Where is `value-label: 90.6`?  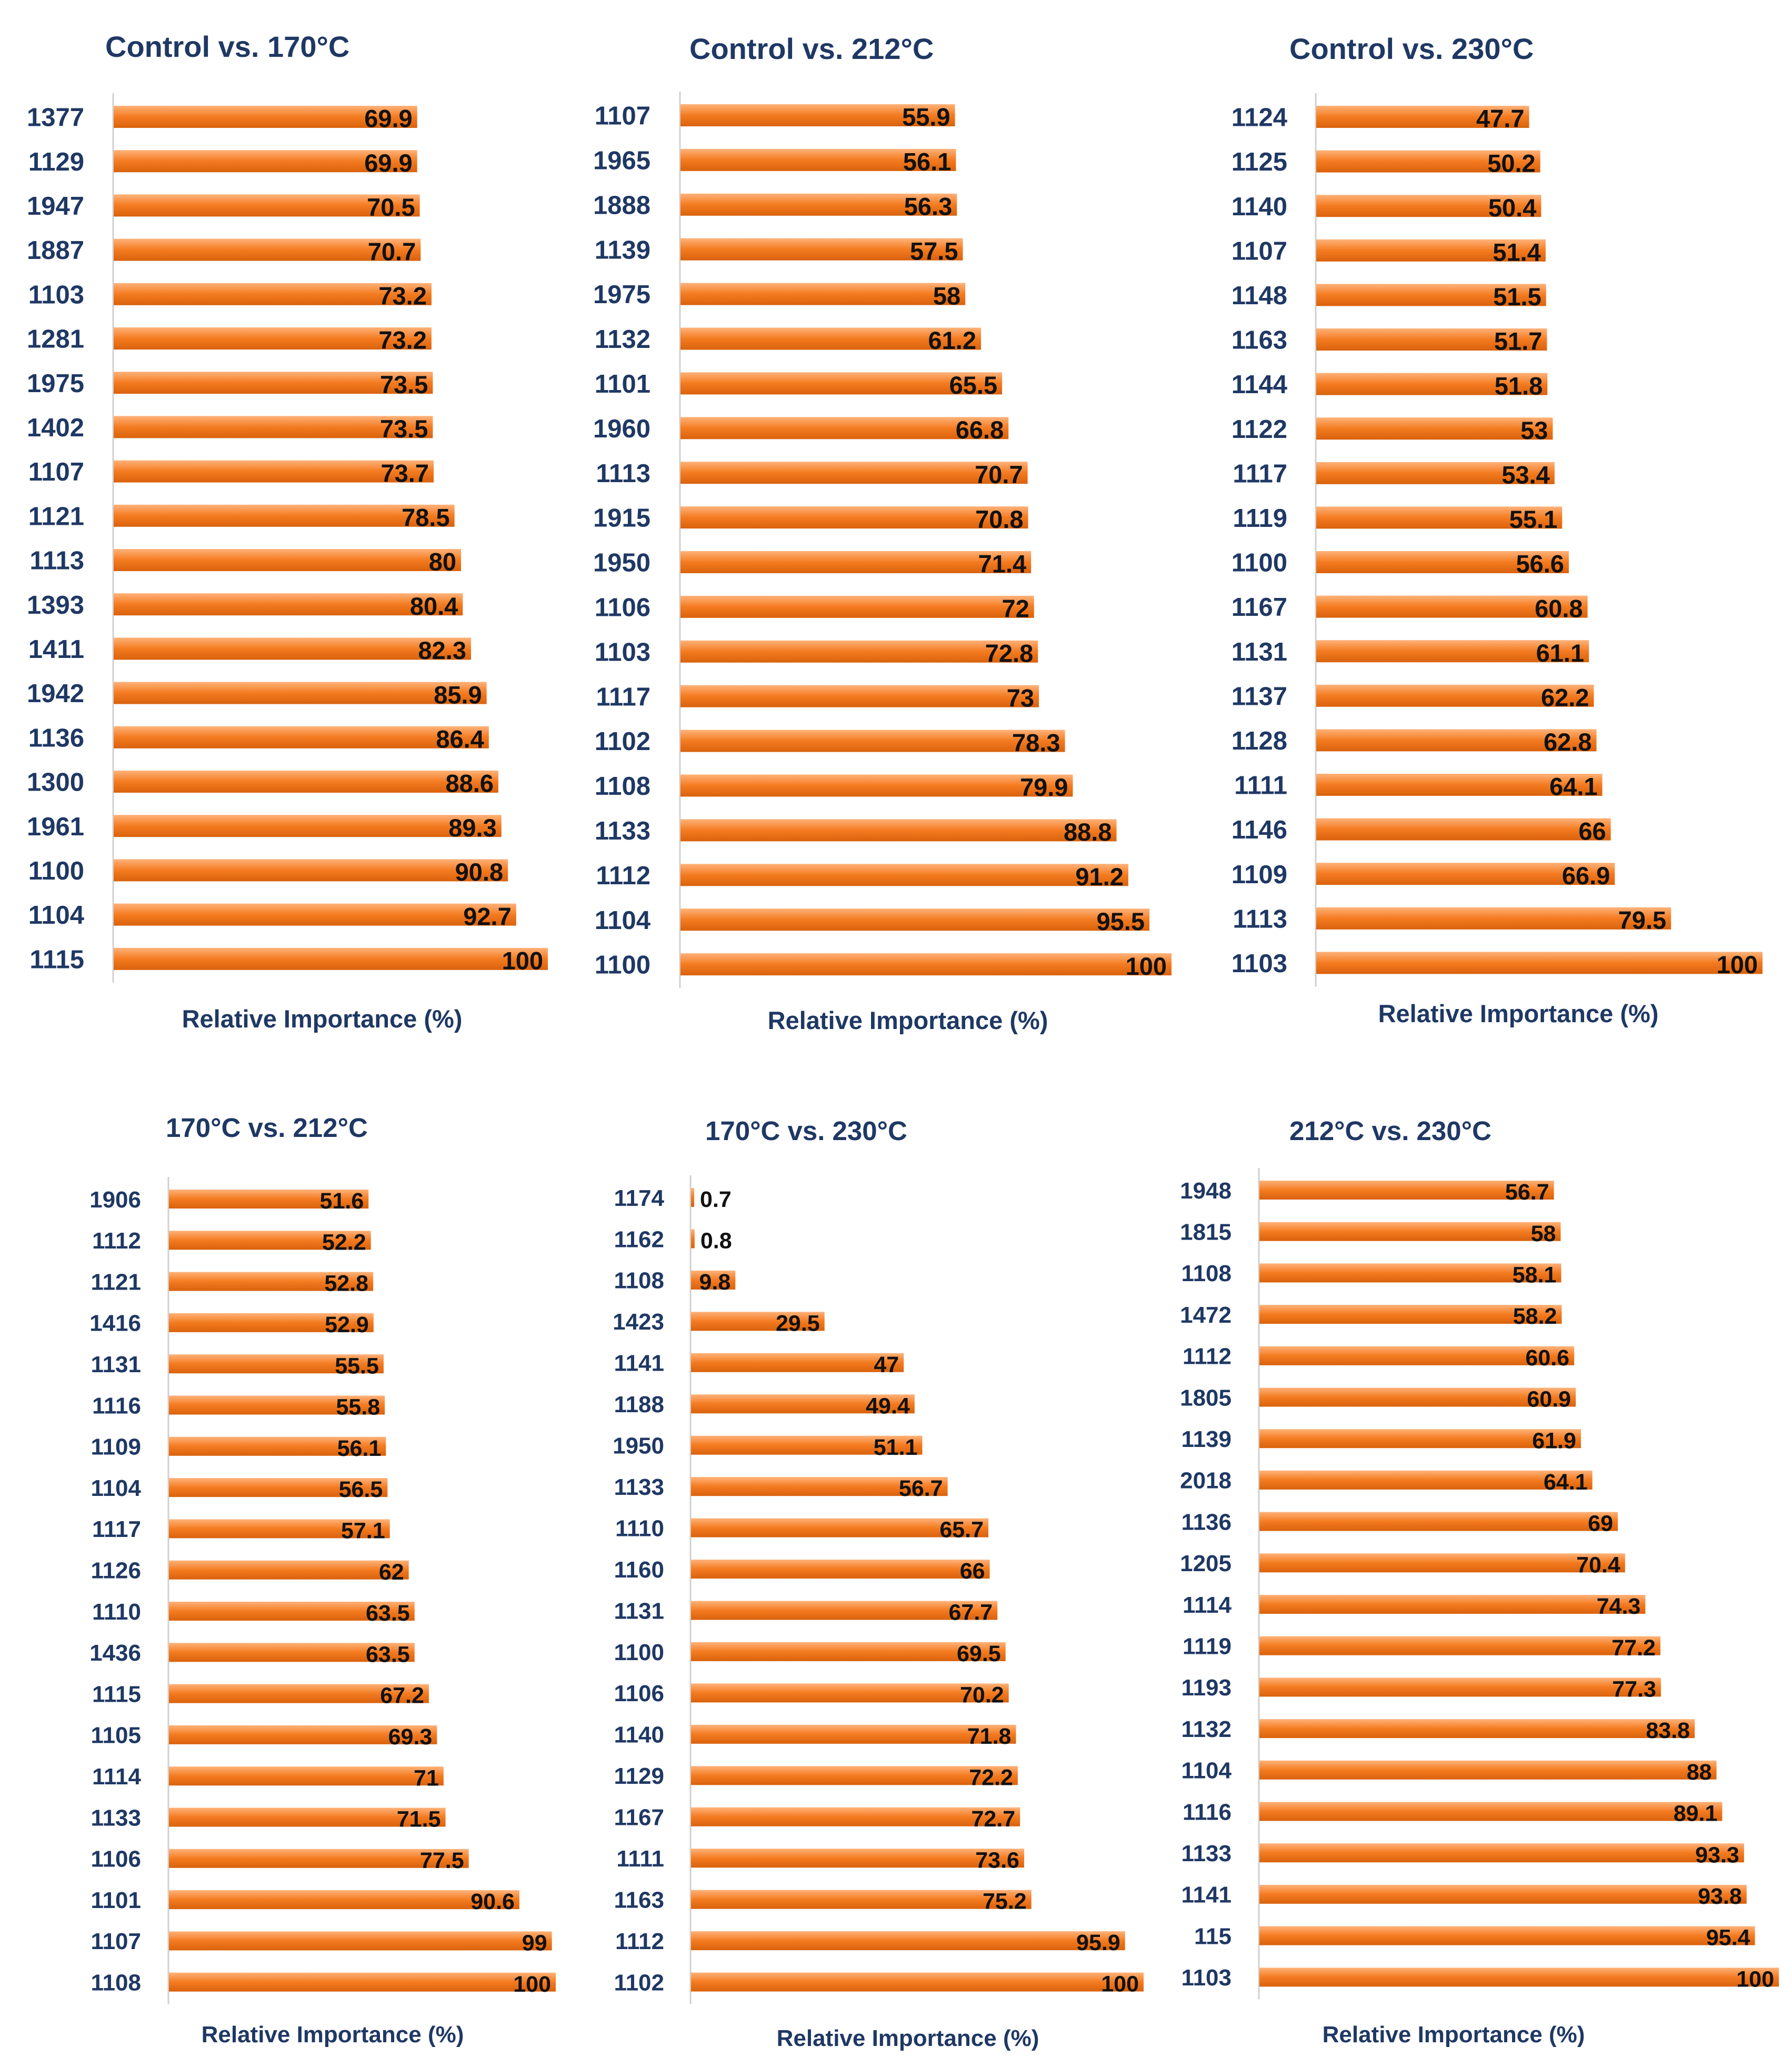 value-label: 90.6 is located at coordinates (493, 1901).